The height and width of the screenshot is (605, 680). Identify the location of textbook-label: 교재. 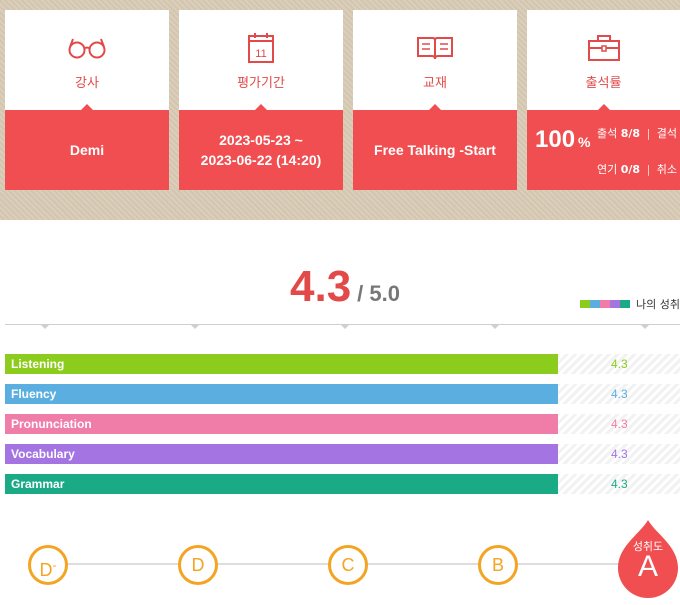
(435, 83).